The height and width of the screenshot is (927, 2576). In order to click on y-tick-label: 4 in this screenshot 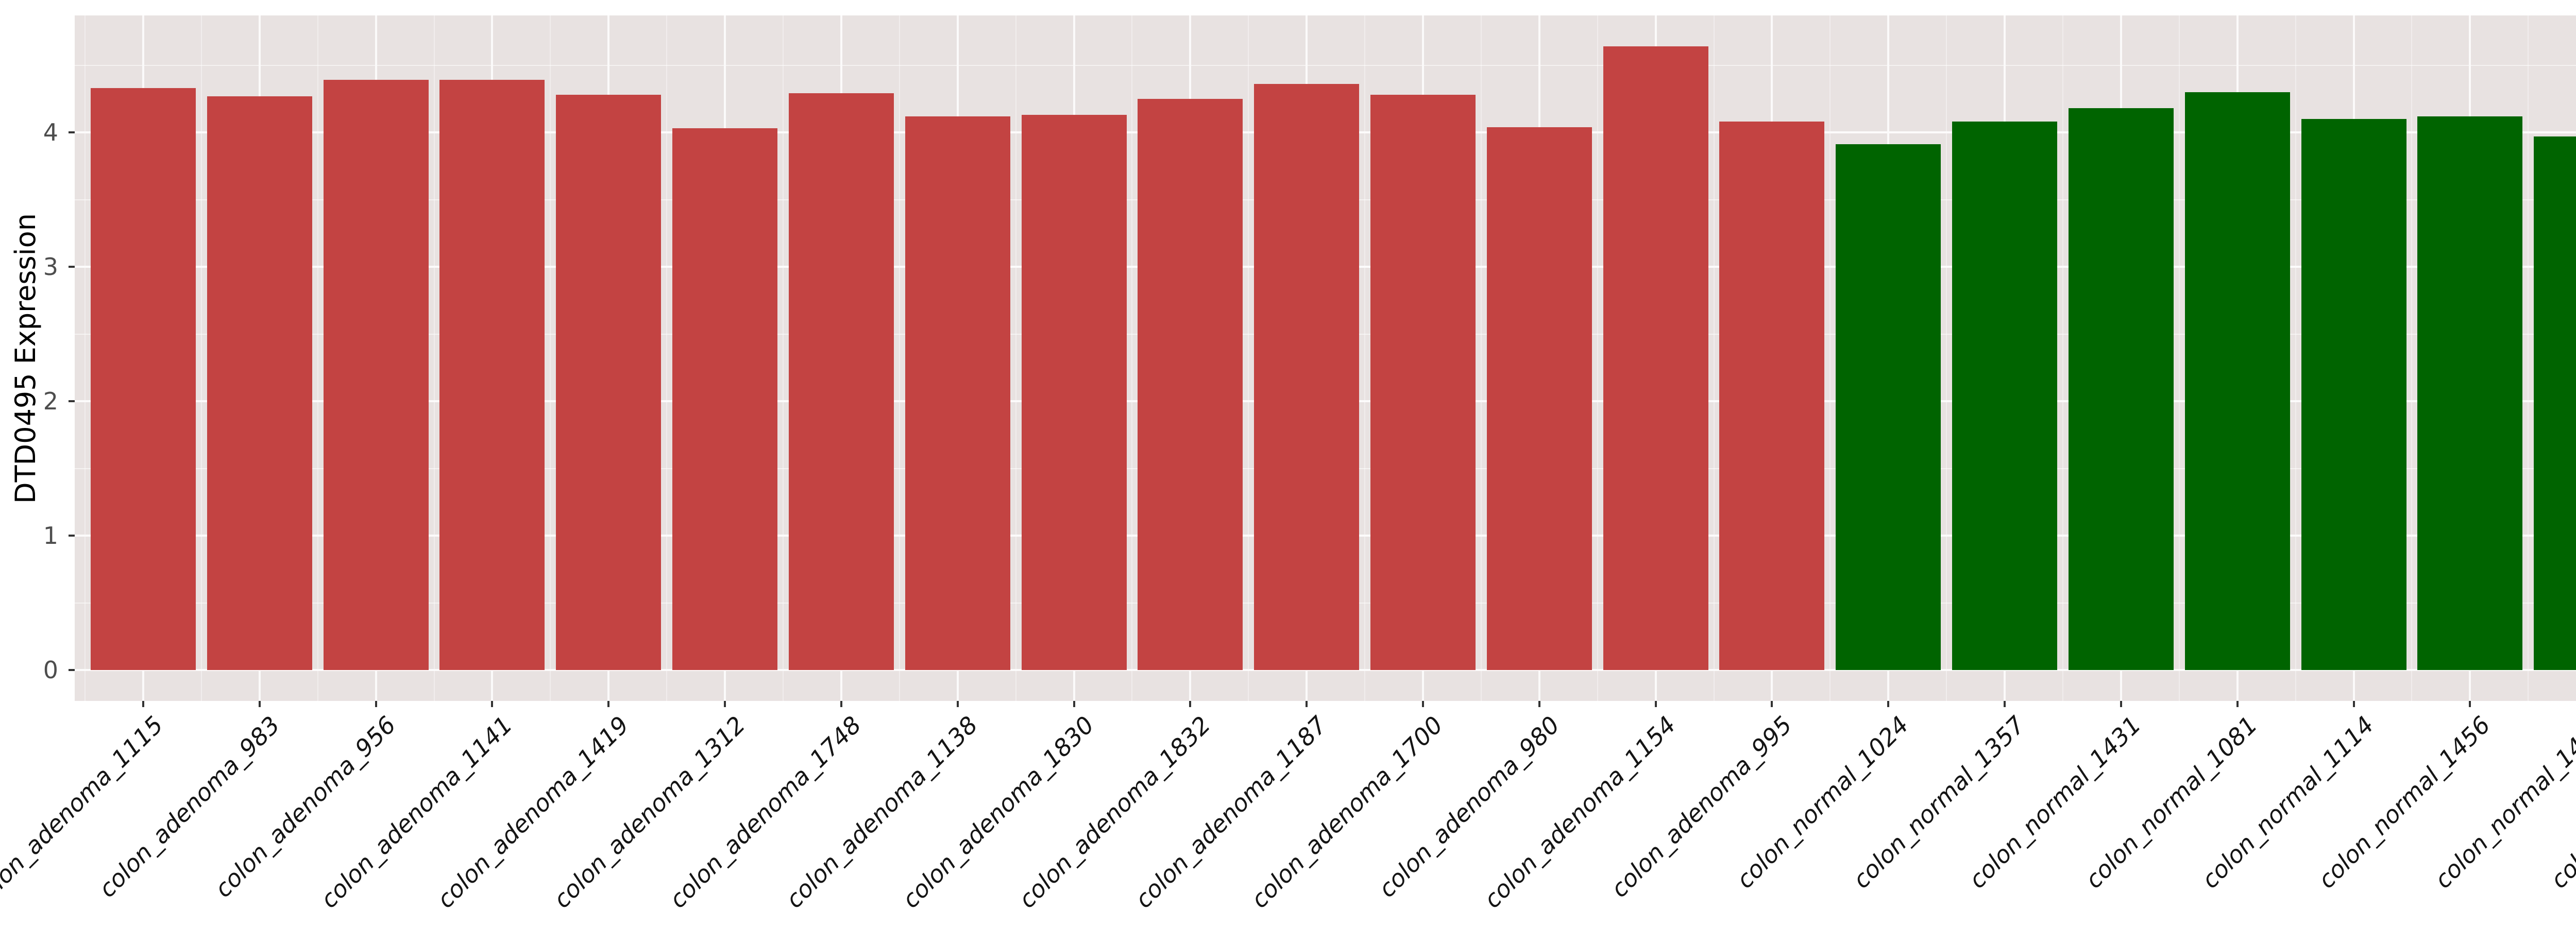, I will do `click(51, 132)`.